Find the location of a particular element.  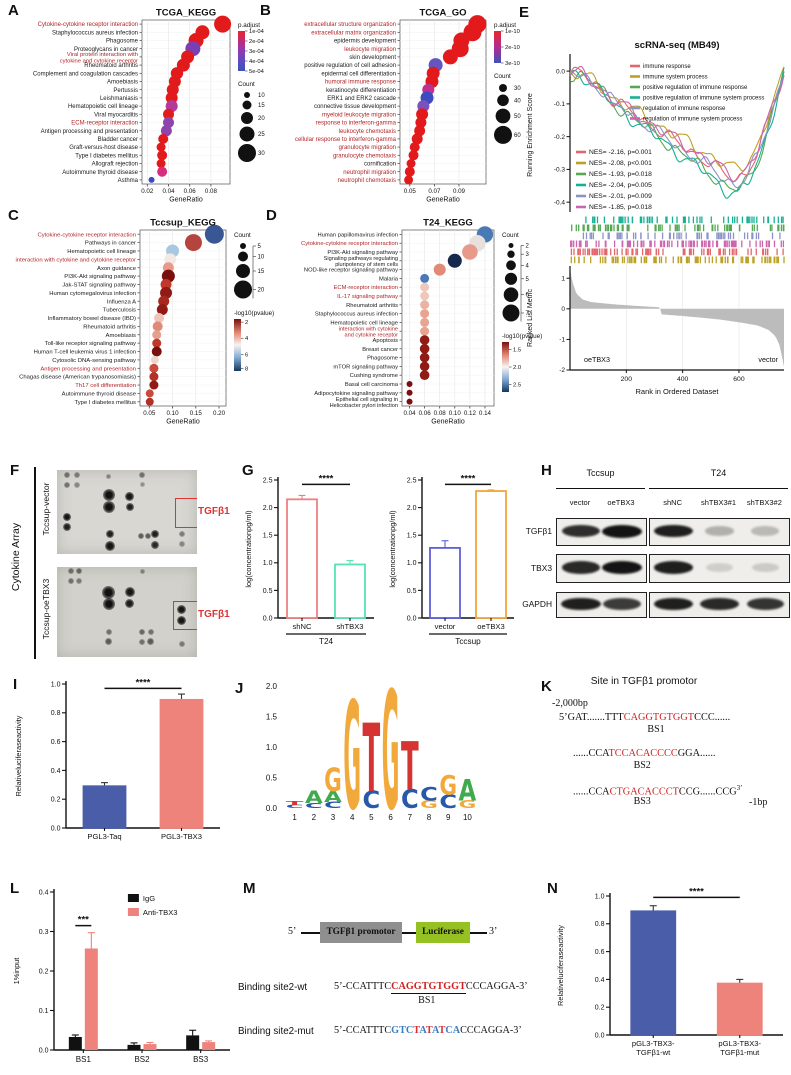

y-tick-label: 0.0 is located at coordinates (272, 808).